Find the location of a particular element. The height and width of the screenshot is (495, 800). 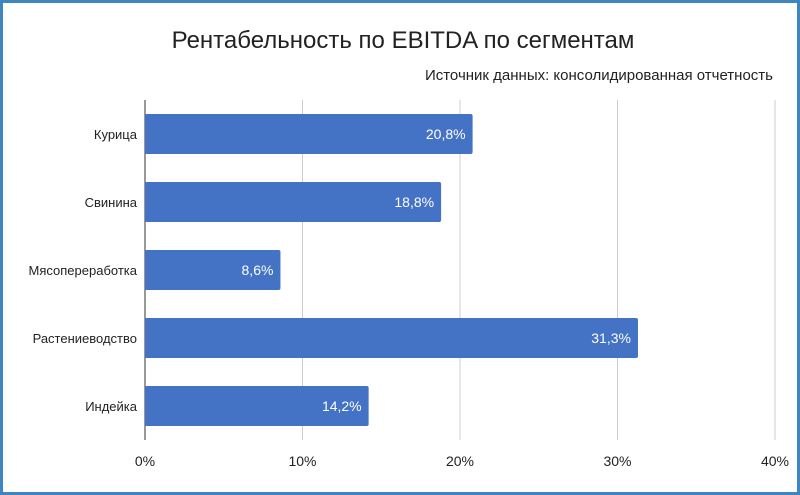

category-label: Свинина is located at coordinates (111, 202).